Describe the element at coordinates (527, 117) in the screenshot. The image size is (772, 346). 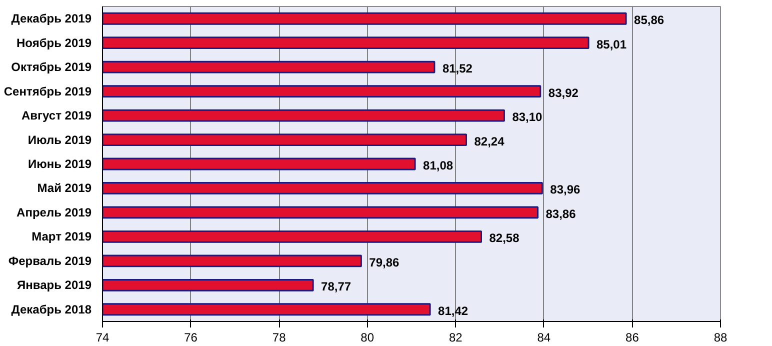
I see `data-label: 83,10` at that location.